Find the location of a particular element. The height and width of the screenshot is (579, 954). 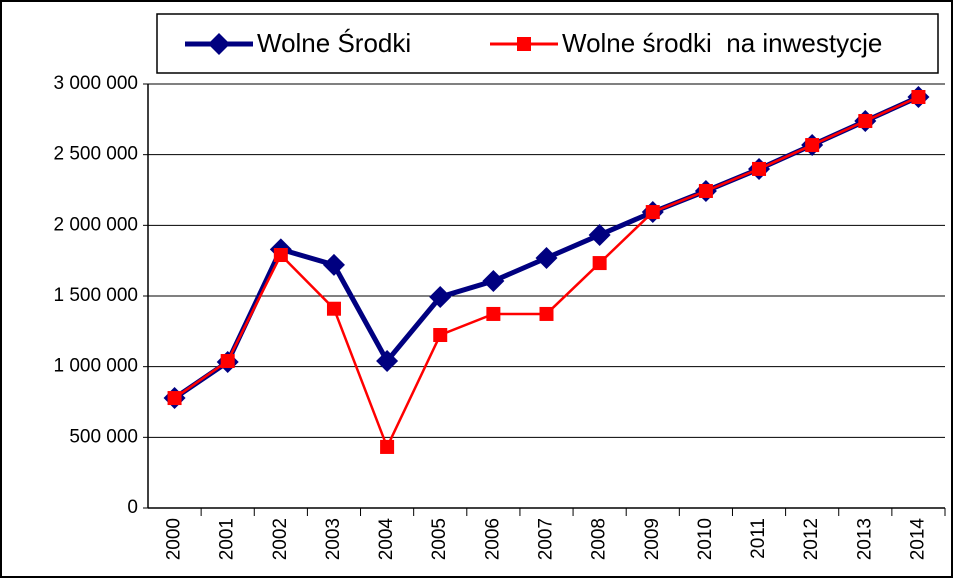

x-tick-label: 2009 is located at coordinates (652, 539).